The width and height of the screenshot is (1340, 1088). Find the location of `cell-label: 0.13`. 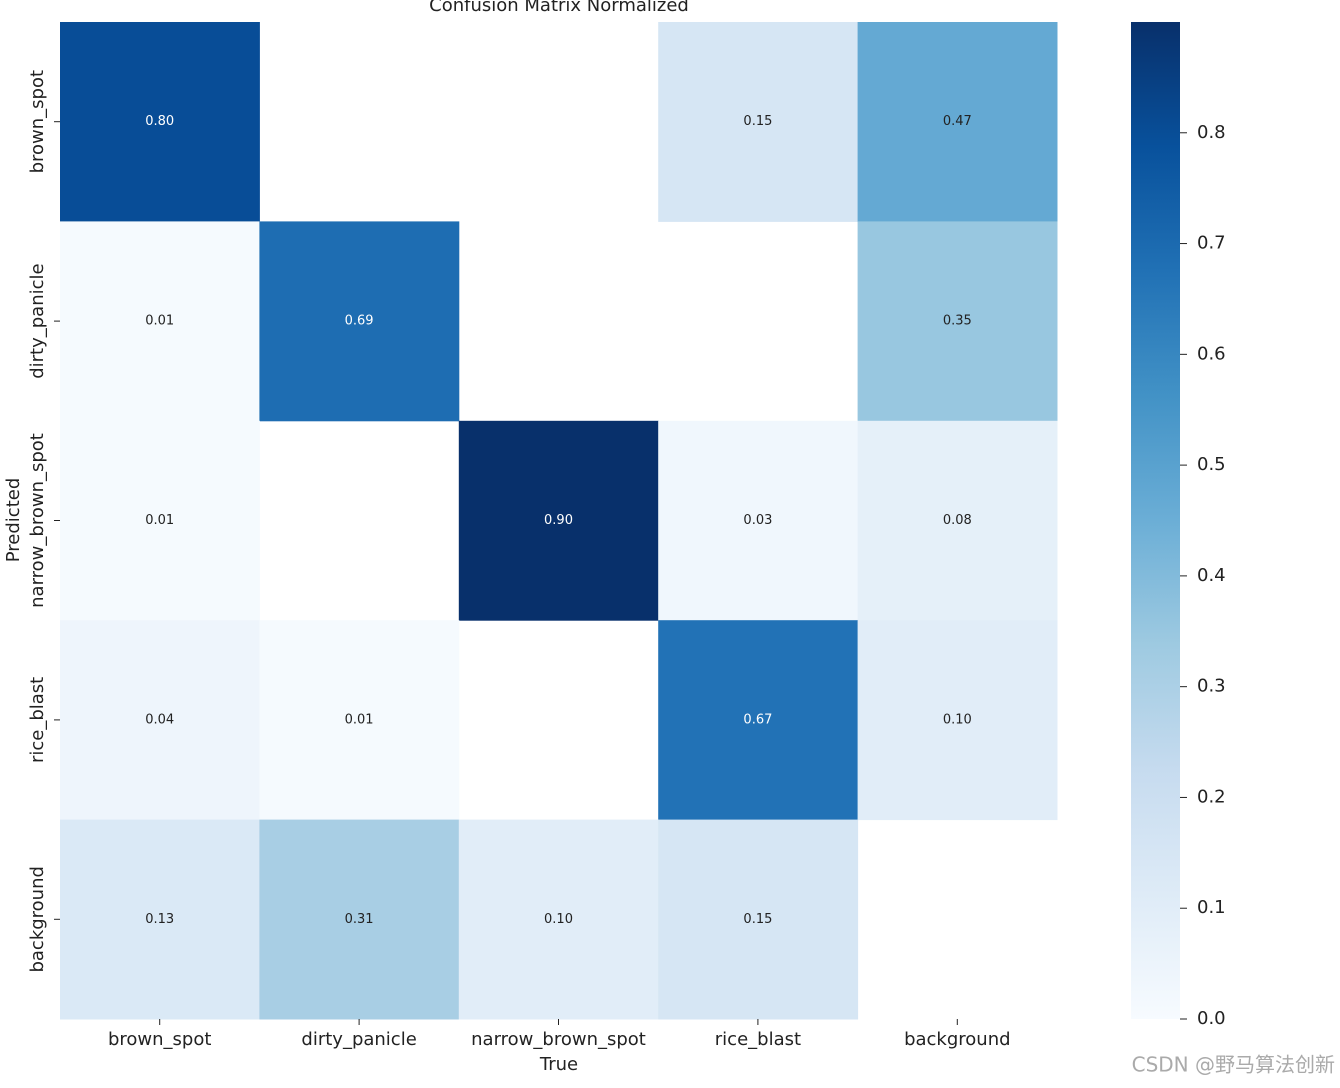

cell-label: 0.13 is located at coordinates (159, 919).